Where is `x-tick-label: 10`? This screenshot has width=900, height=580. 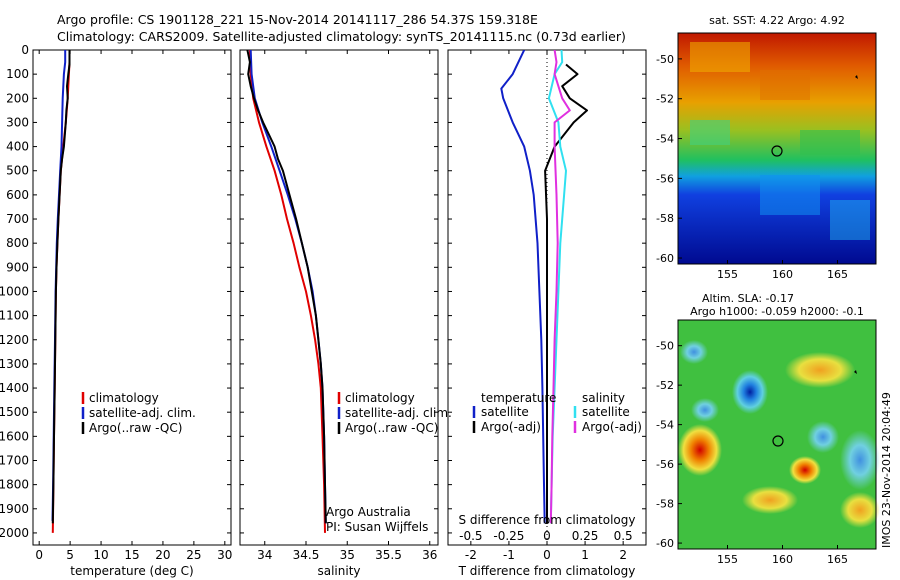
x-tick-label: 10 is located at coordinates (100, 555).